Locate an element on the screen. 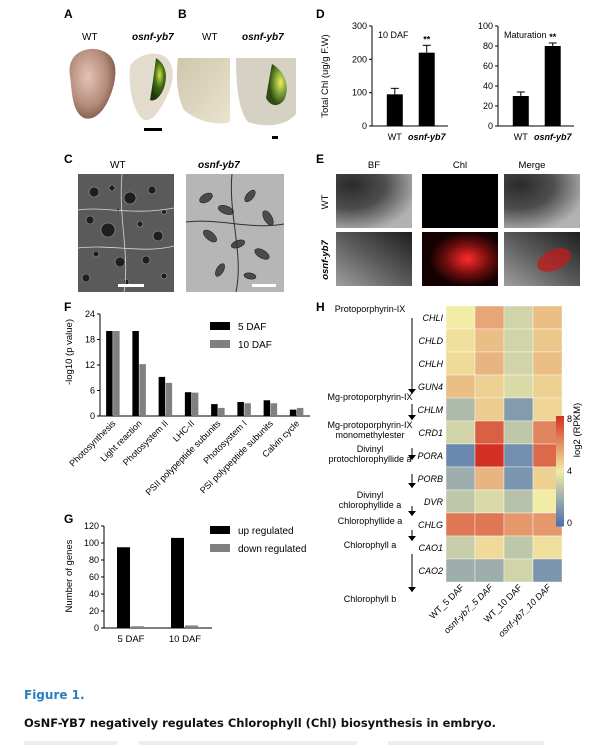 The width and height of the screenshot is (598, 748). f-ytick-label: 0 is located at coordinates (92, 416).